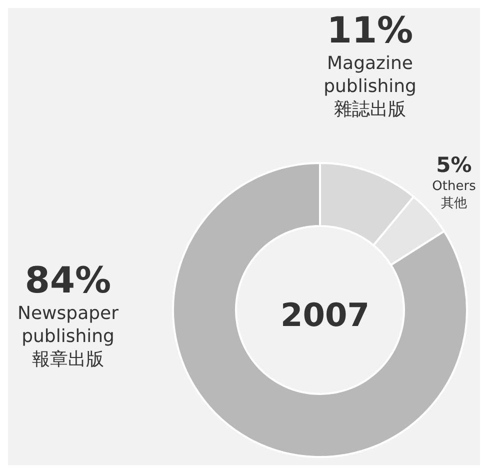  I want to click on text: 2007, so click(325, 315).